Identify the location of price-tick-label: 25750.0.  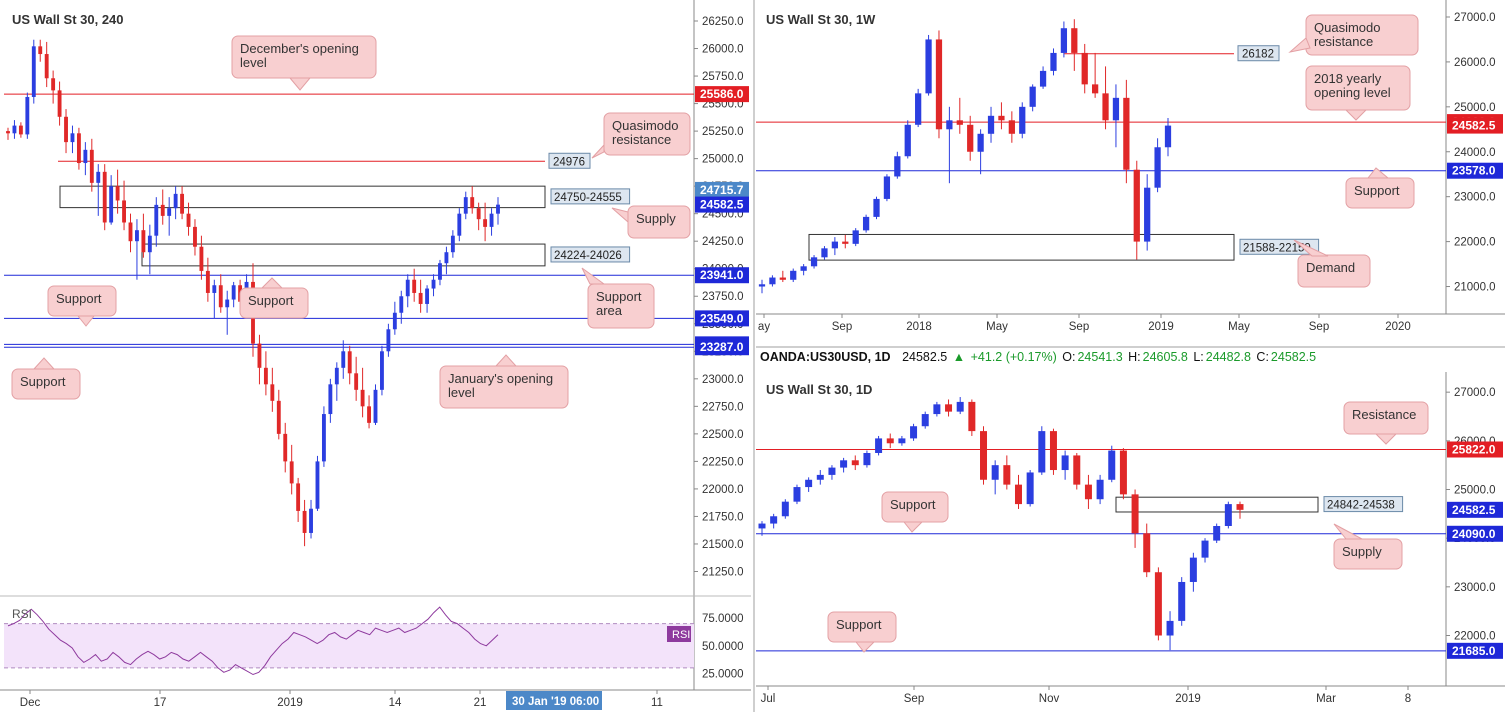
(723, 77).